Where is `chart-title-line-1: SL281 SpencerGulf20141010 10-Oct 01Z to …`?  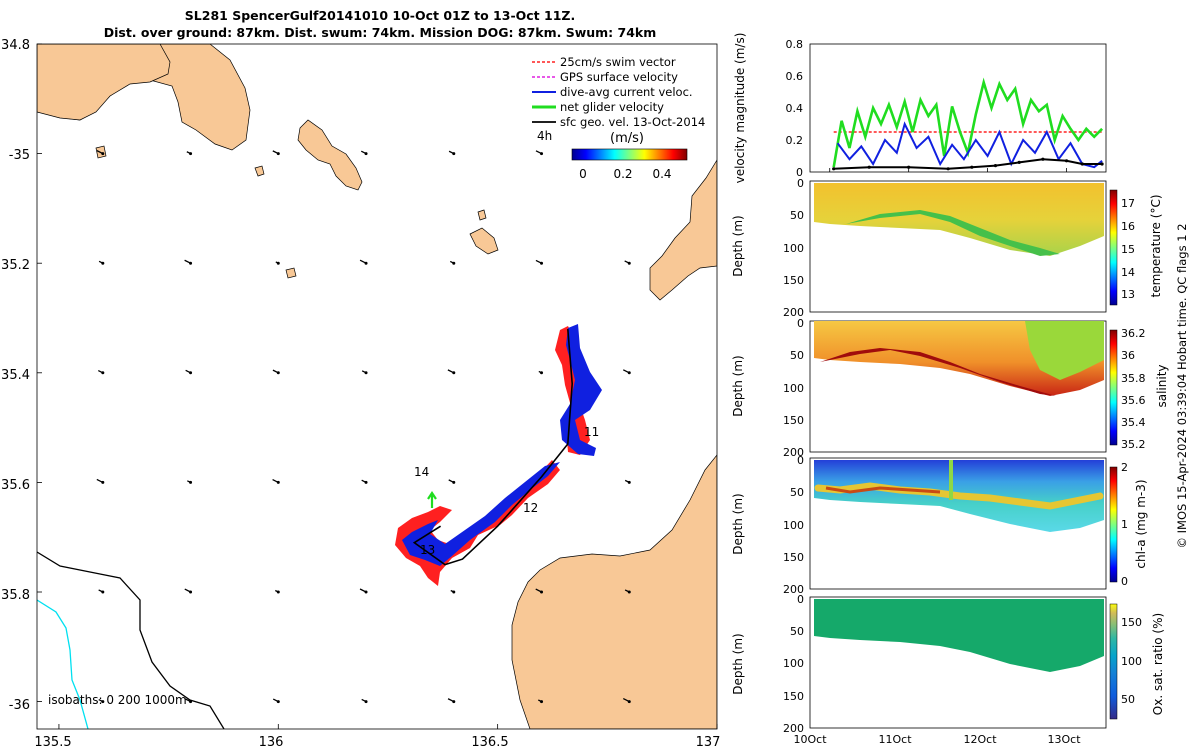 chart-title-line-1: SL281 SpencerGulf20141010 10-Oct 01Z to … is located at coordinates (380, 15).